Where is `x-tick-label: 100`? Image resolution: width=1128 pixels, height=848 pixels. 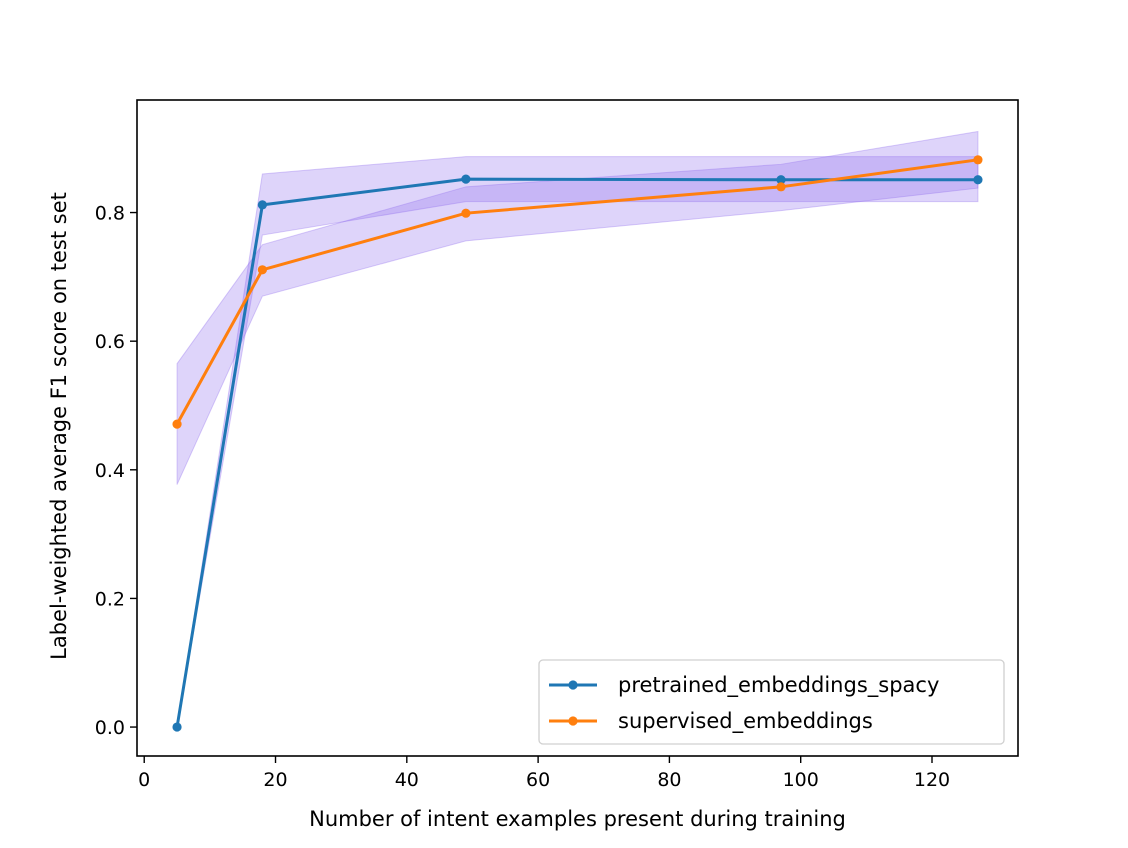
x-tick-label: 100 is located at coordinates (801, 780).